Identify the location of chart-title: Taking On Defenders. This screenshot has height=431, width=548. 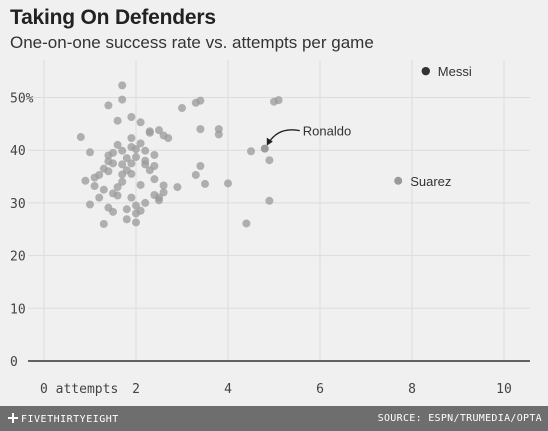
(113, 17).